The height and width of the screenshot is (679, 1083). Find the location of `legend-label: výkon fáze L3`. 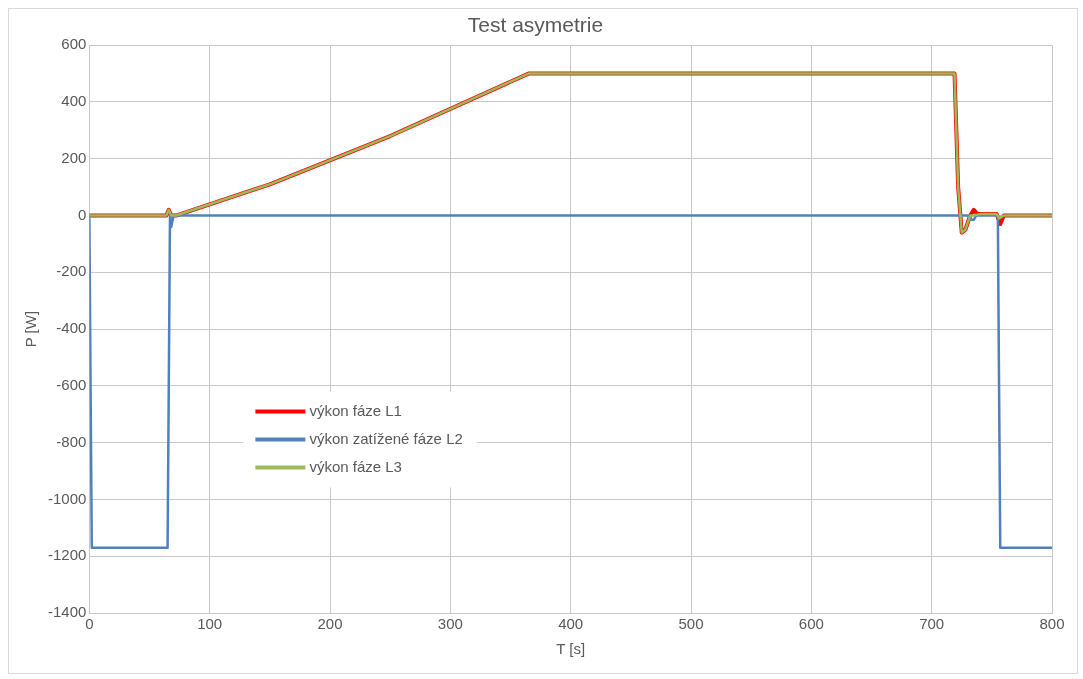

legend-label: výkon fáze L3 is located at coordinates (355, 466).